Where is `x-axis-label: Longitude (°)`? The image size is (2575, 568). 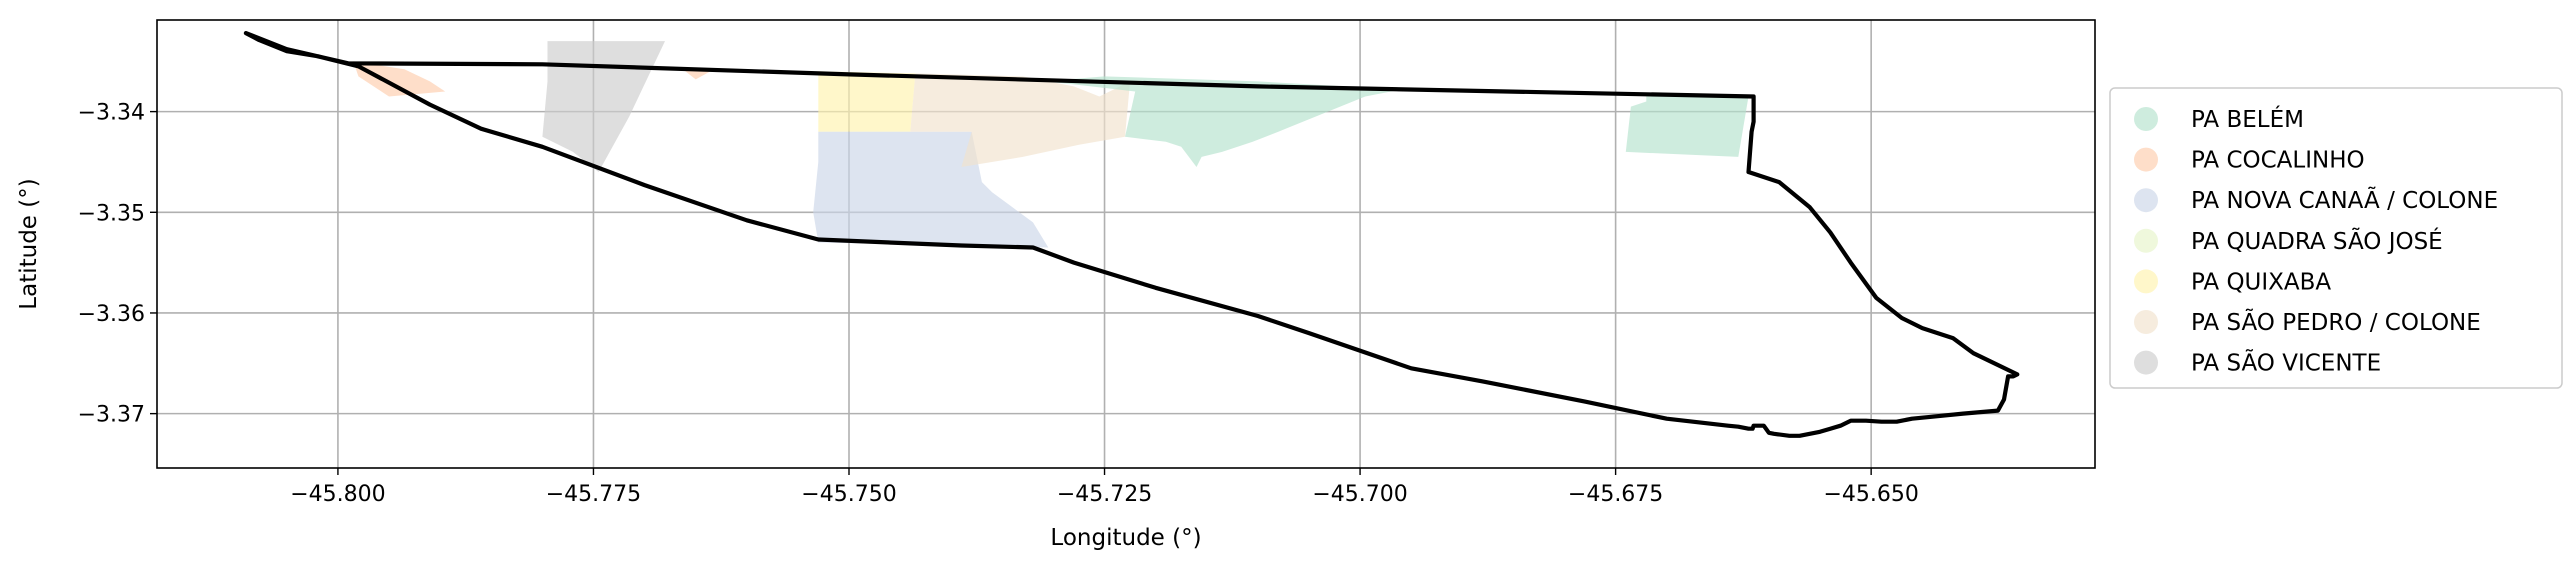 x-axis-label: Longitude (°) is located at coordinates (1125, 538).